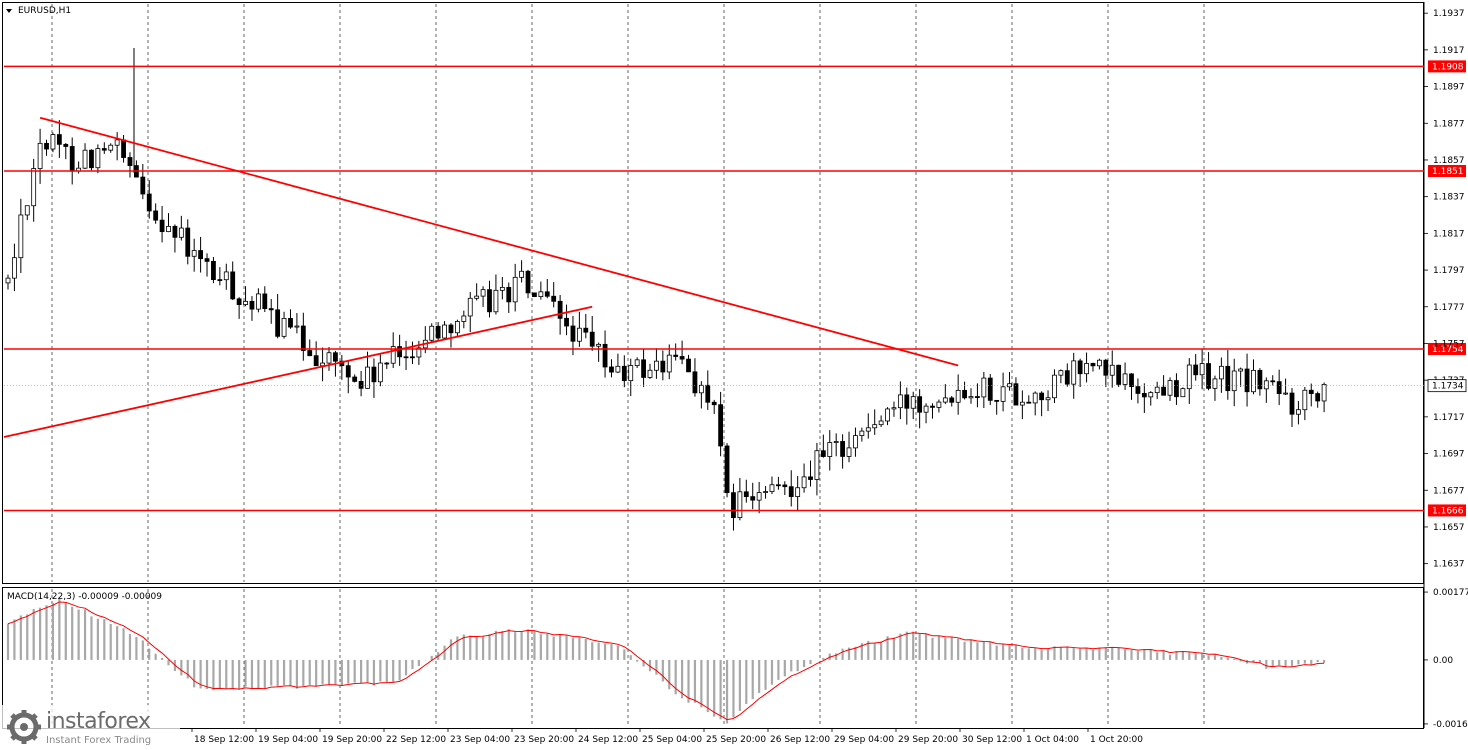 This screenshot has height=750, width=1468. What do you see at coordinates (1448, 387) in the screenshot?
I see `current-price-label: 1.1734` at bounding box center [1448, 387].